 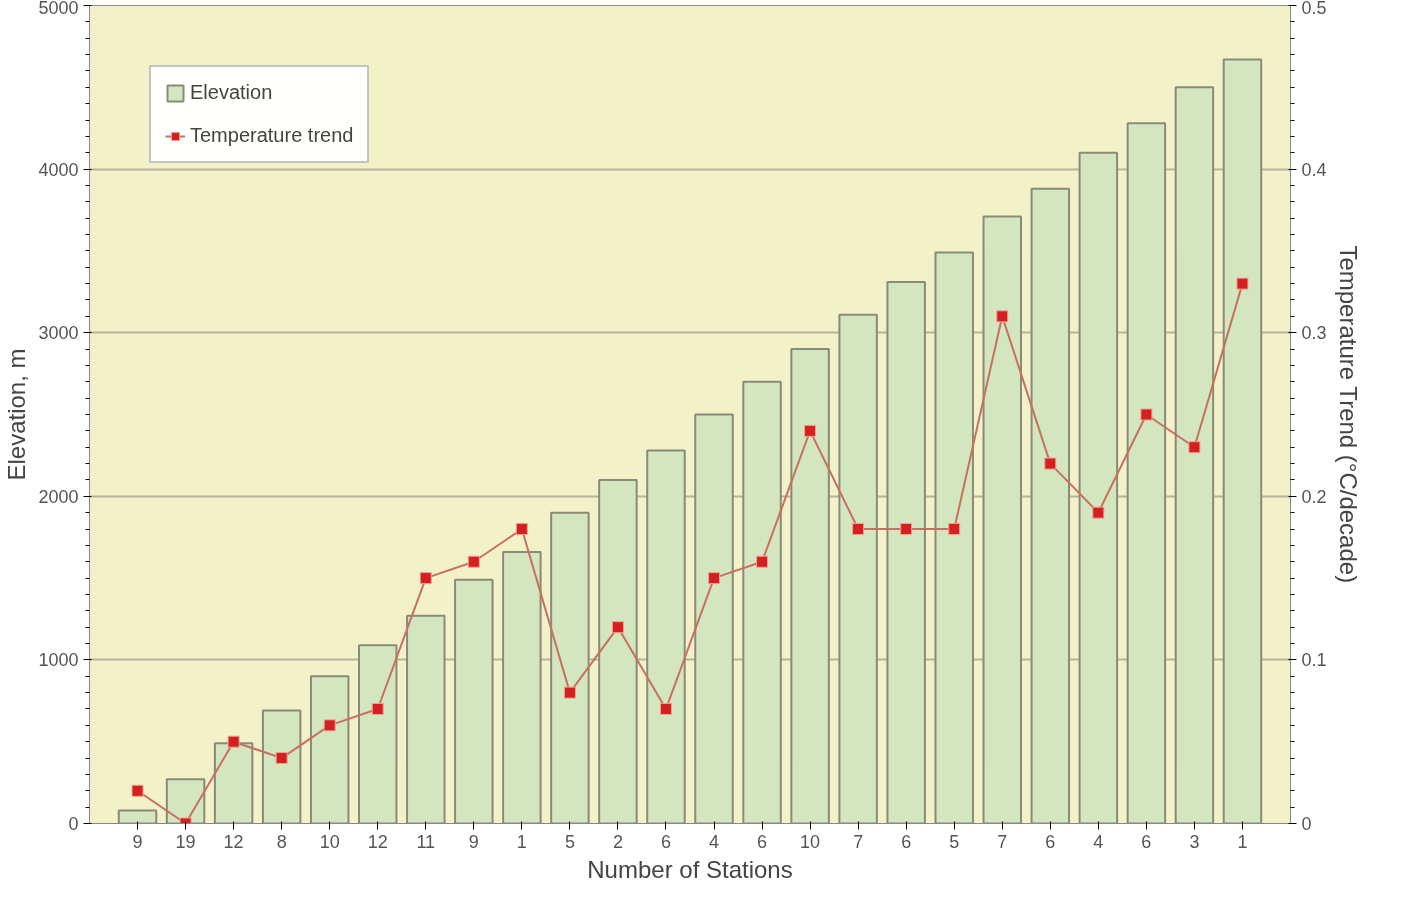 What do you see at coordinates (58, 9) in the screenshot?
I see `y-tick-label: 5000` at bounding box center [58, 9].